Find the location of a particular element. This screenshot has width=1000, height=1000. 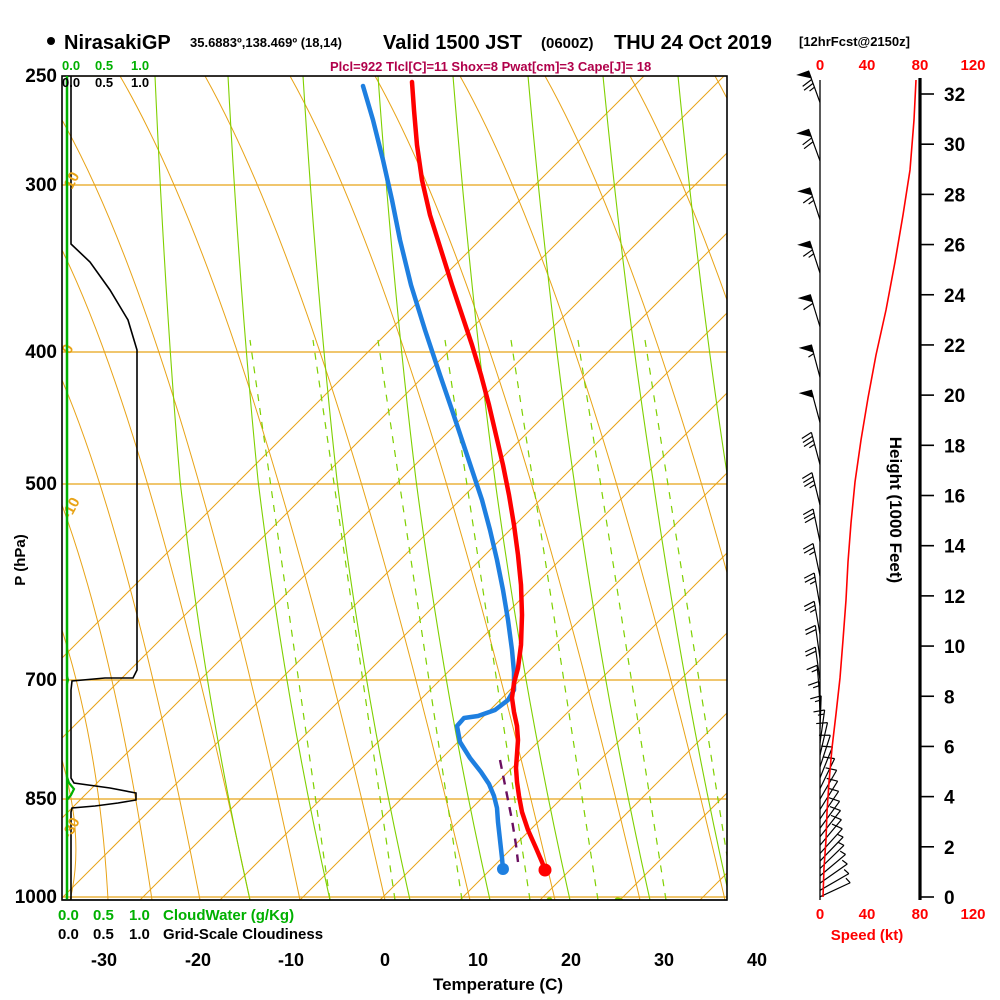

cloudiness-tick-top-0: 0.0 is located at coordinates (71, 82).